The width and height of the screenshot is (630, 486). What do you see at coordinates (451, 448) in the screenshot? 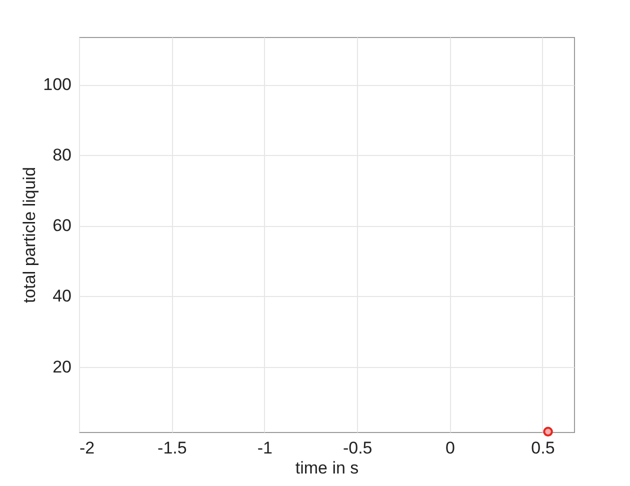
I see `x-tick-label: 0` at bounding box center [451, 448].